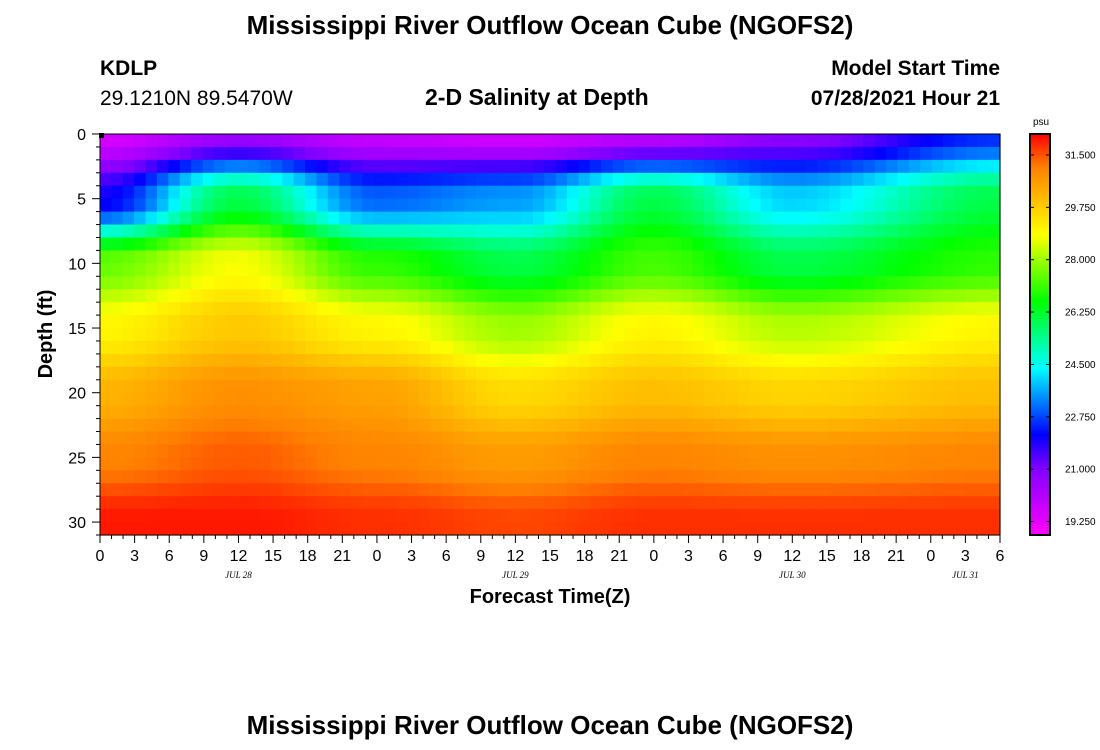 This screenshot has width=1100, height=750. What do you see at coordinates (515, 575) in the screenshot?
I see `date-label: JUL 29` at bounding box center [515, 575].